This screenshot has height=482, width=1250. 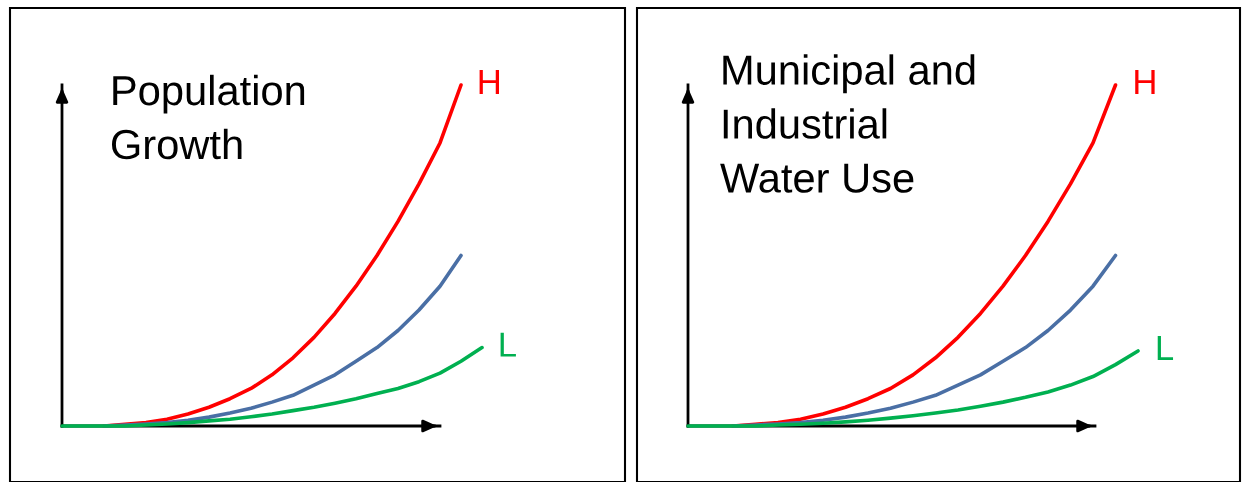 What do you see at coordinates (208, 117) in the screenshot?
I see `chart-title: Population Growth` at bounding box center [208, 117].